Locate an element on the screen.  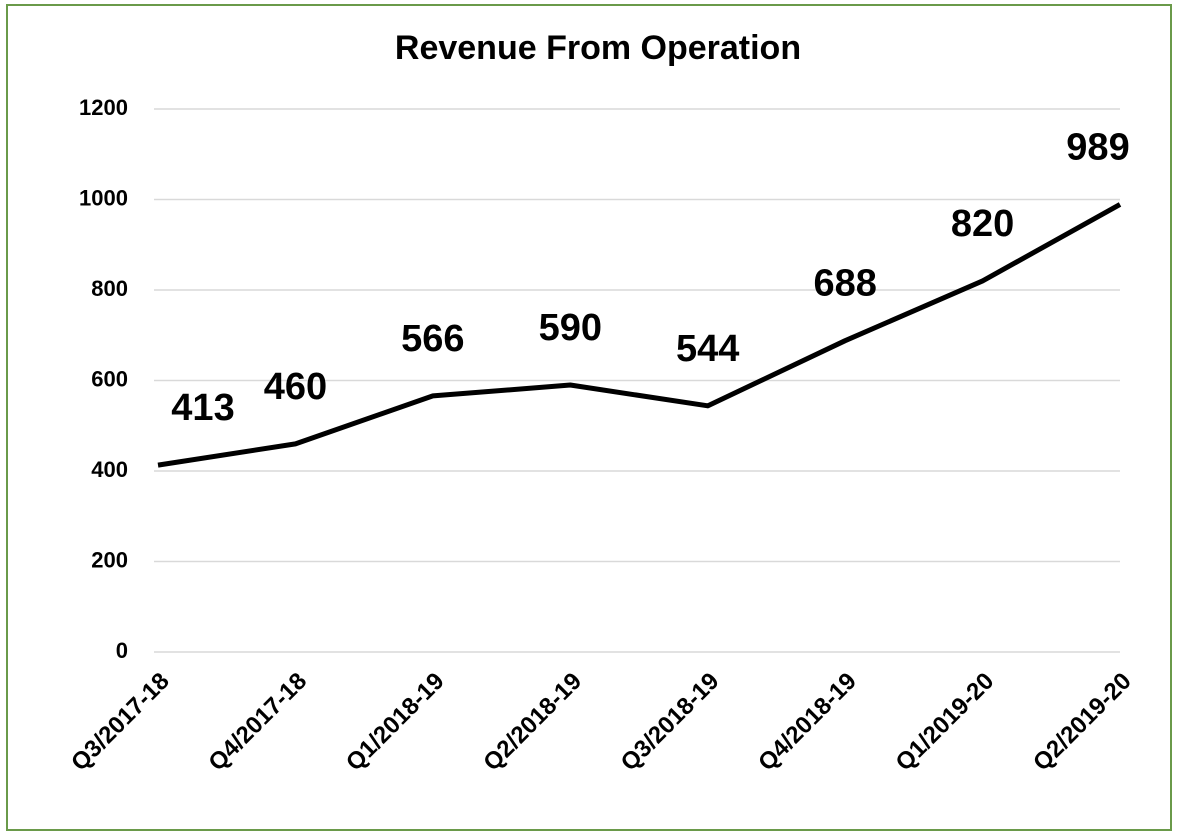
data-label: 590 is located at coordinates (570, 328).